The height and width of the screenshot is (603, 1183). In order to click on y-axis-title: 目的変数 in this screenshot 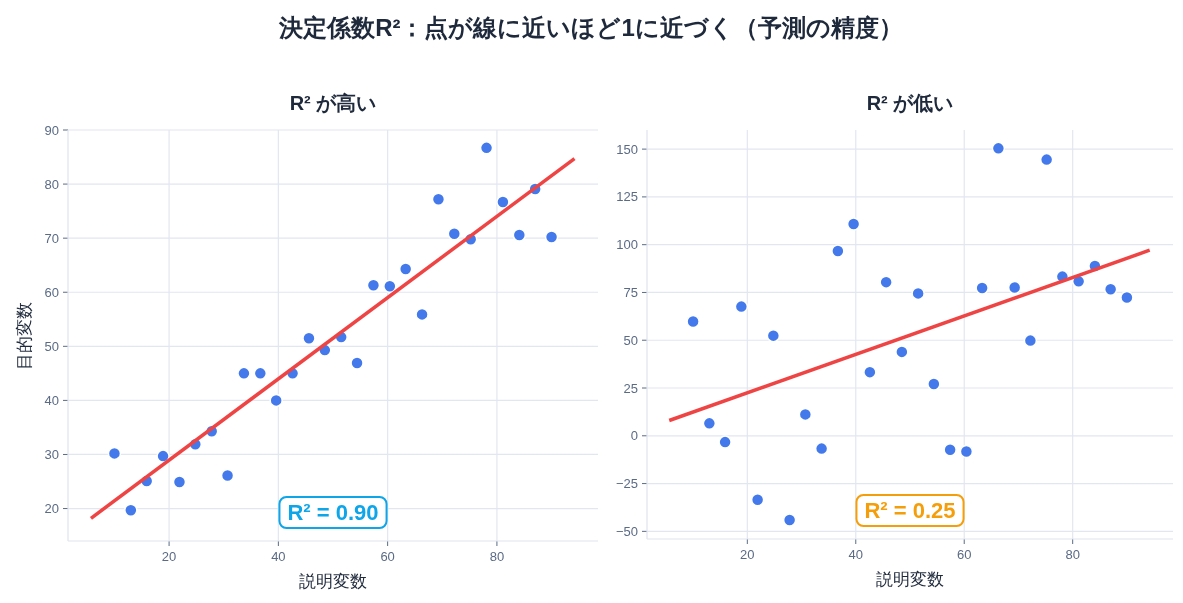, I will do `click(24, 335)`.